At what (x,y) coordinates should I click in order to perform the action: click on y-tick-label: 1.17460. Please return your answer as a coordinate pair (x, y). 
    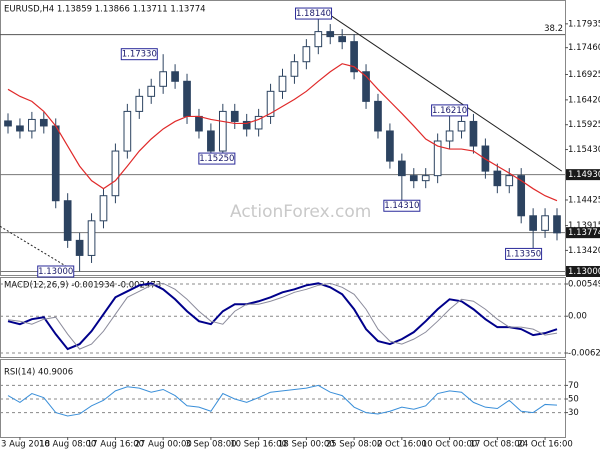
    Looking at the image, I should click on (584, 48).